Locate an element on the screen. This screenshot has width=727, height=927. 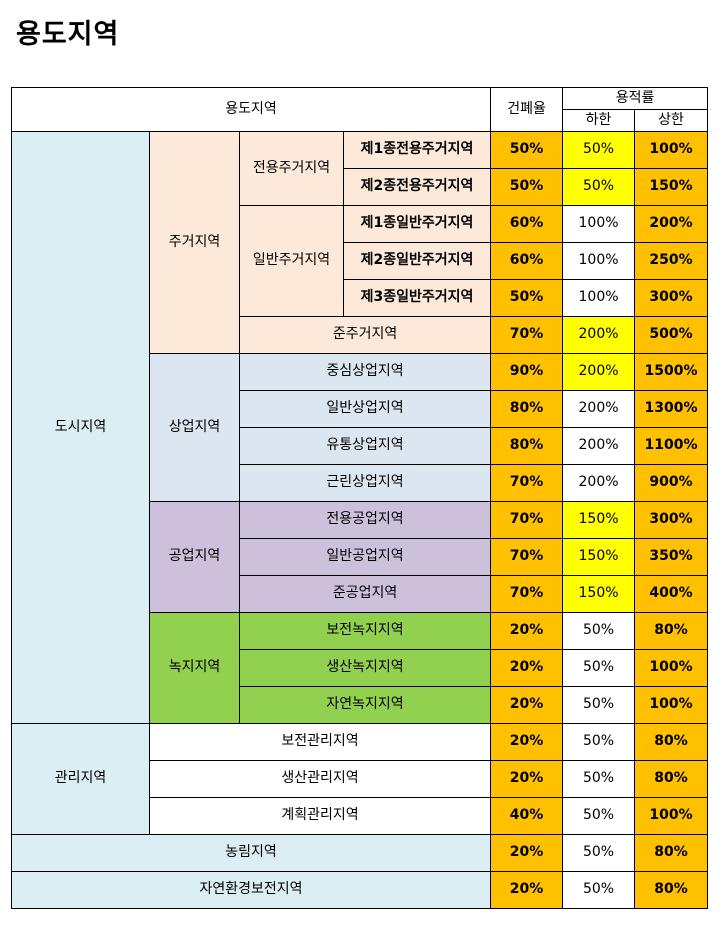
table-row: 생산녹지지역 20% 50% 100% is located at coordinates (360, 668).